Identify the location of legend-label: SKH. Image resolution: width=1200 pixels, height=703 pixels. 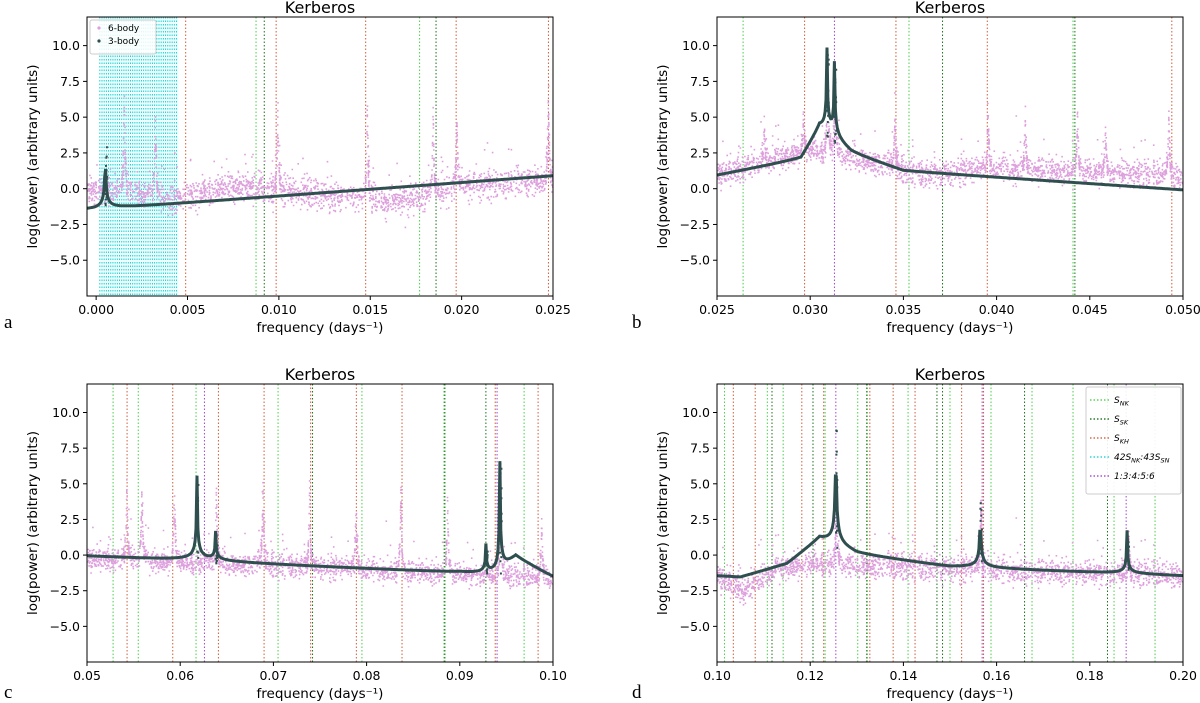
(1121, 440).